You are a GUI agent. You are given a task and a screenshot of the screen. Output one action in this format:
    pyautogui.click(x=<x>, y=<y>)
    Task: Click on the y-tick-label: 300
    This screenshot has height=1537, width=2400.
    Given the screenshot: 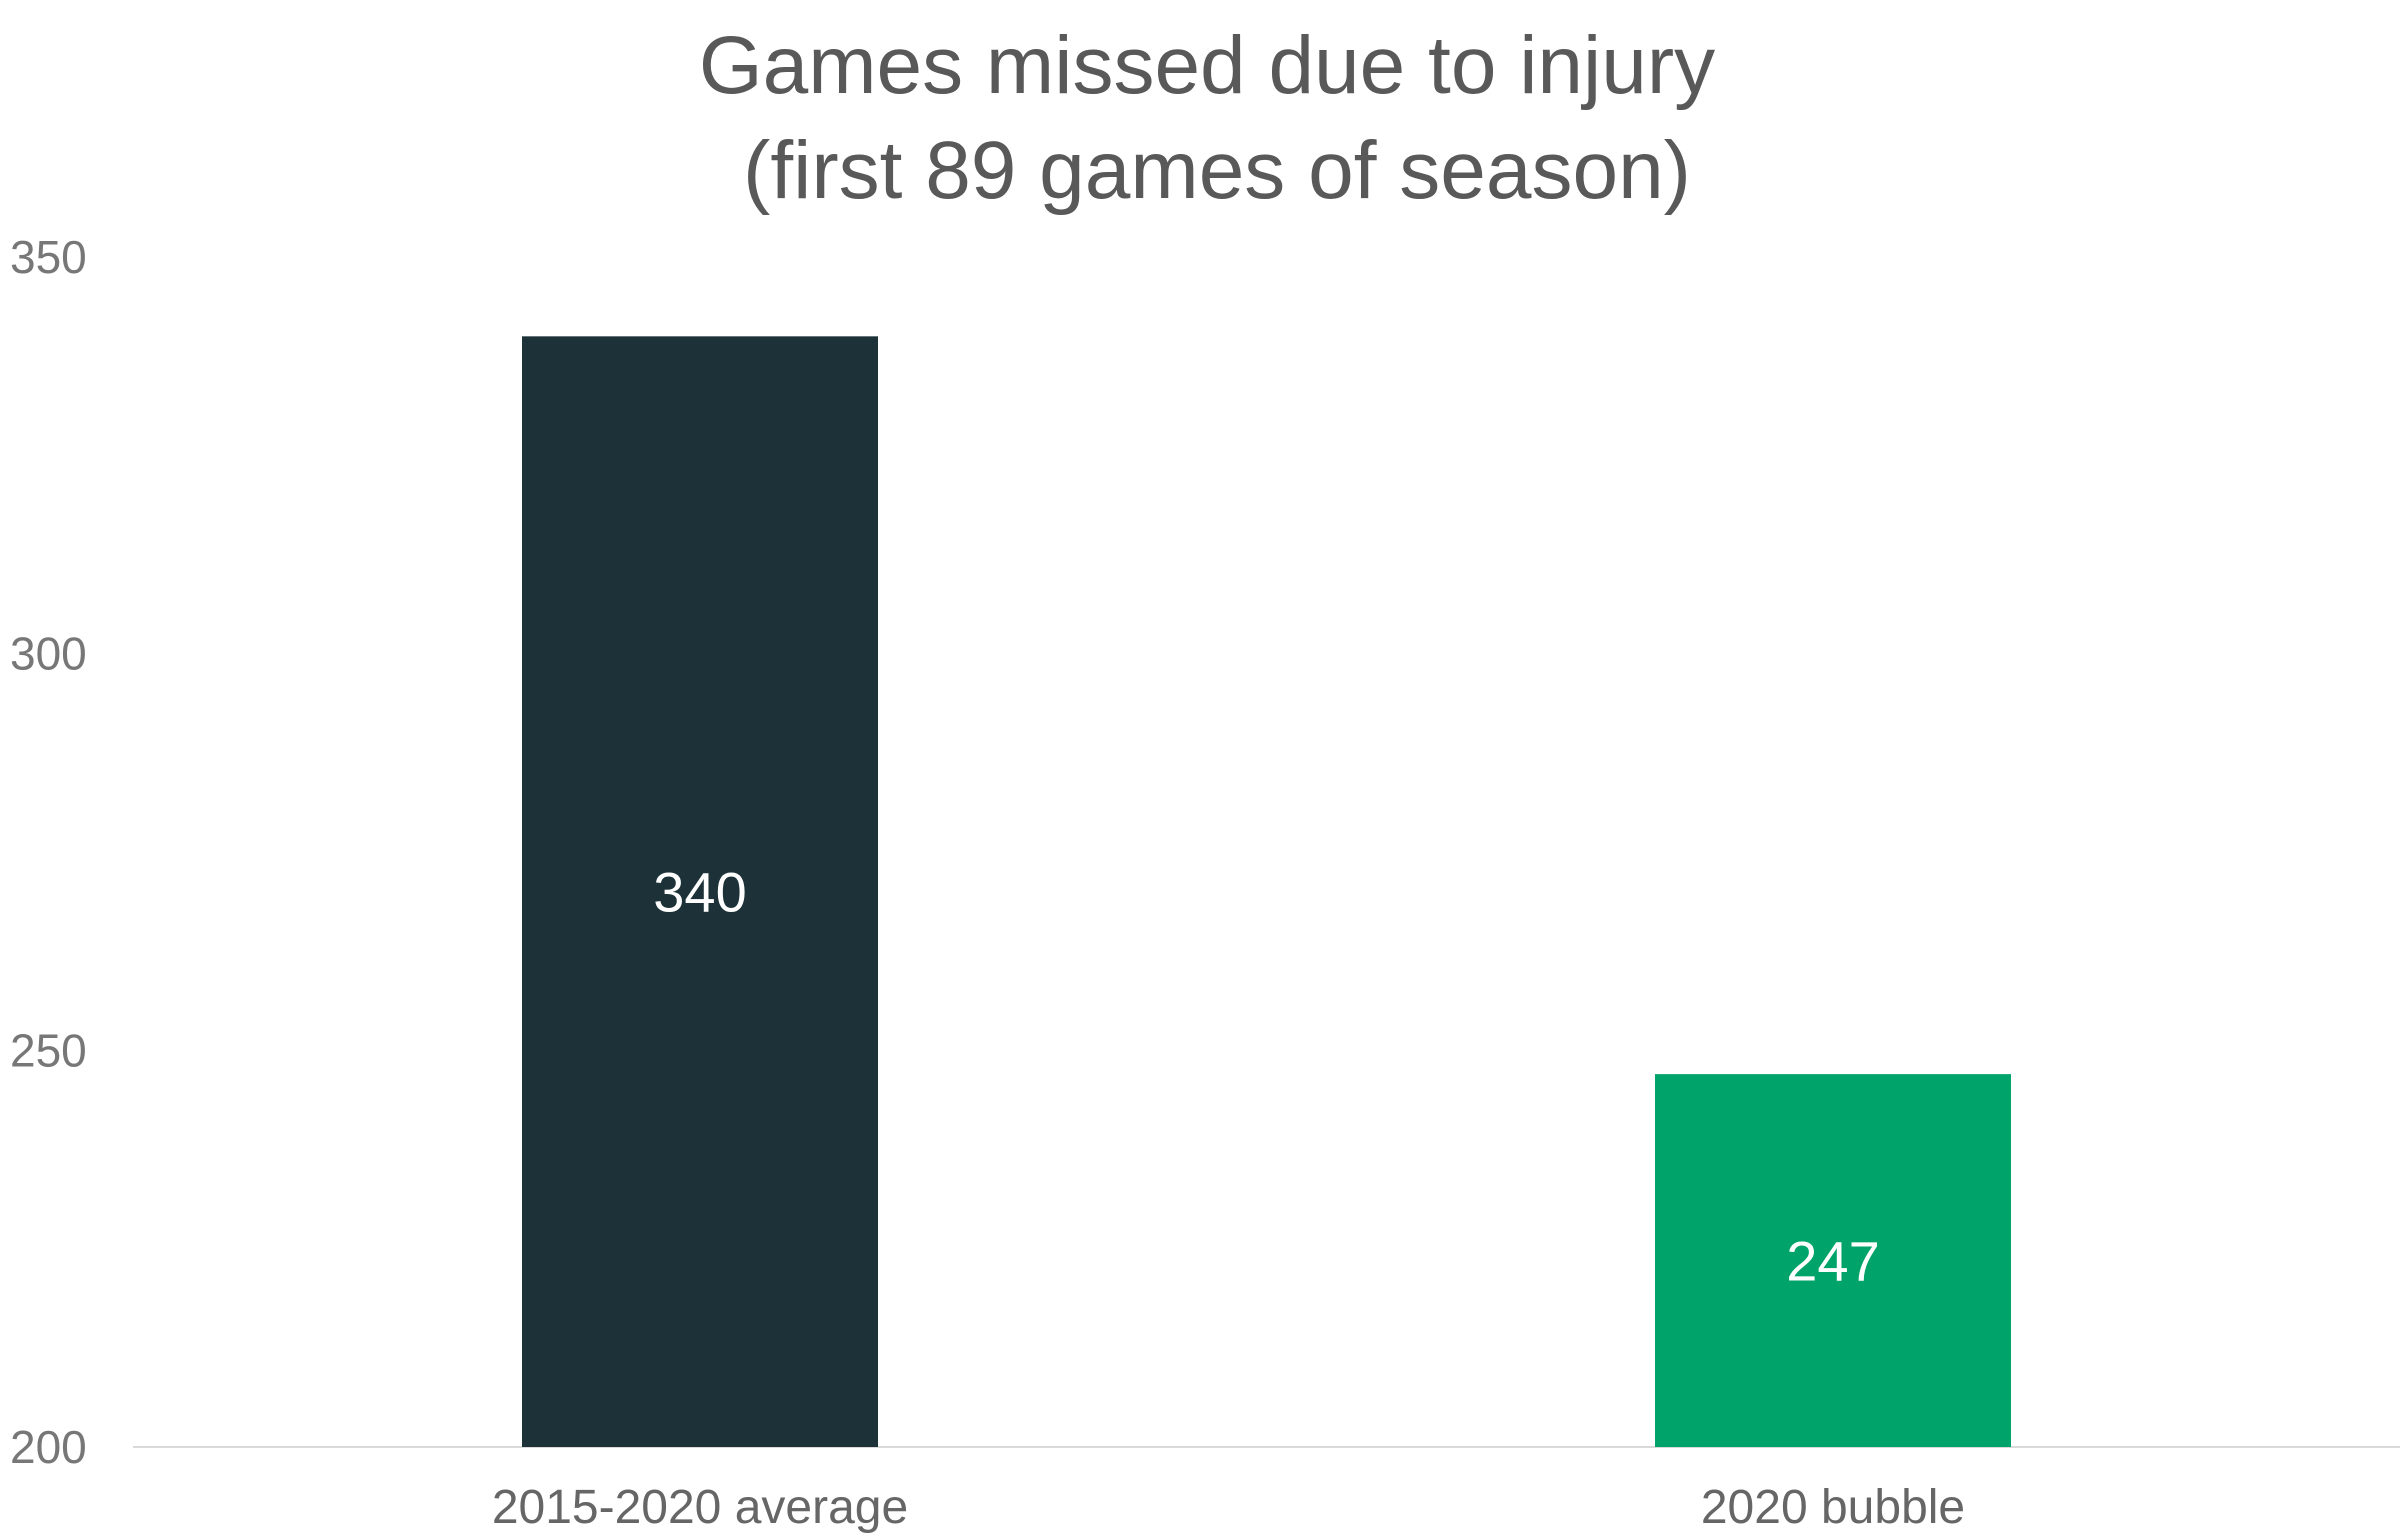 What is the action you would take?
    pyautogui.click(x=48, y=654)
    